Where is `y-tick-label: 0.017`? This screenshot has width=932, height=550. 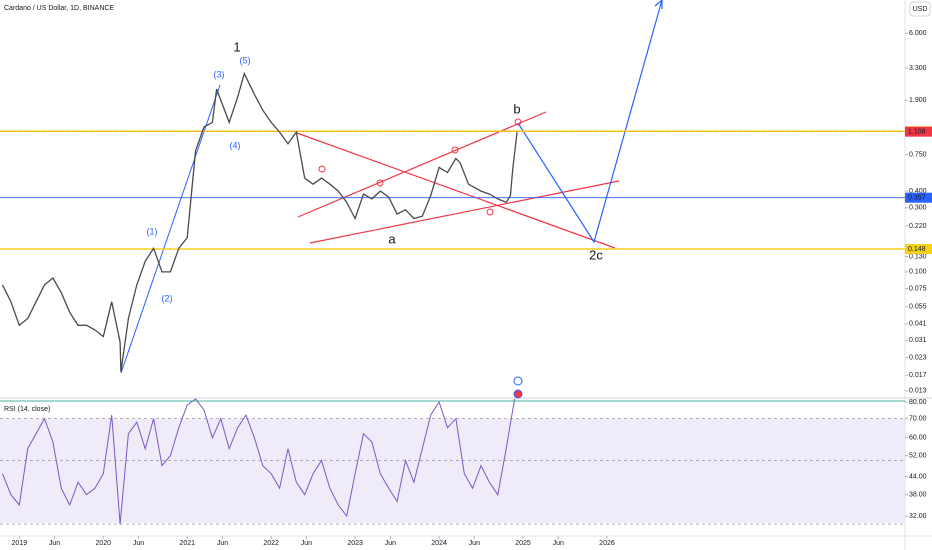 y-tick-label: 0.017 is located at coordinates (918, 375).